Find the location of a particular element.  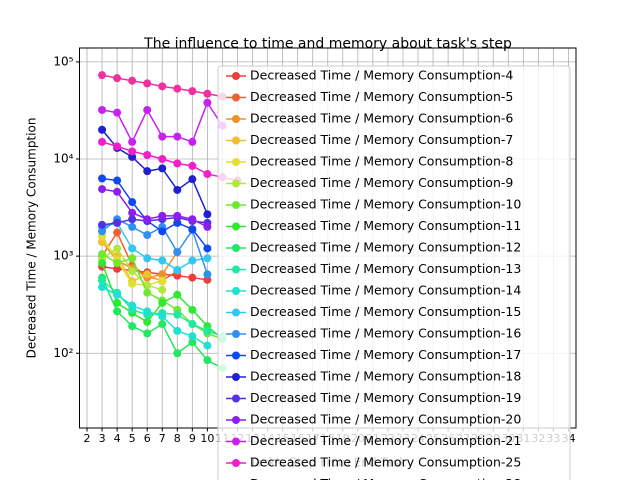

x-tick-label: 10 is located at coordinates (207, 438).